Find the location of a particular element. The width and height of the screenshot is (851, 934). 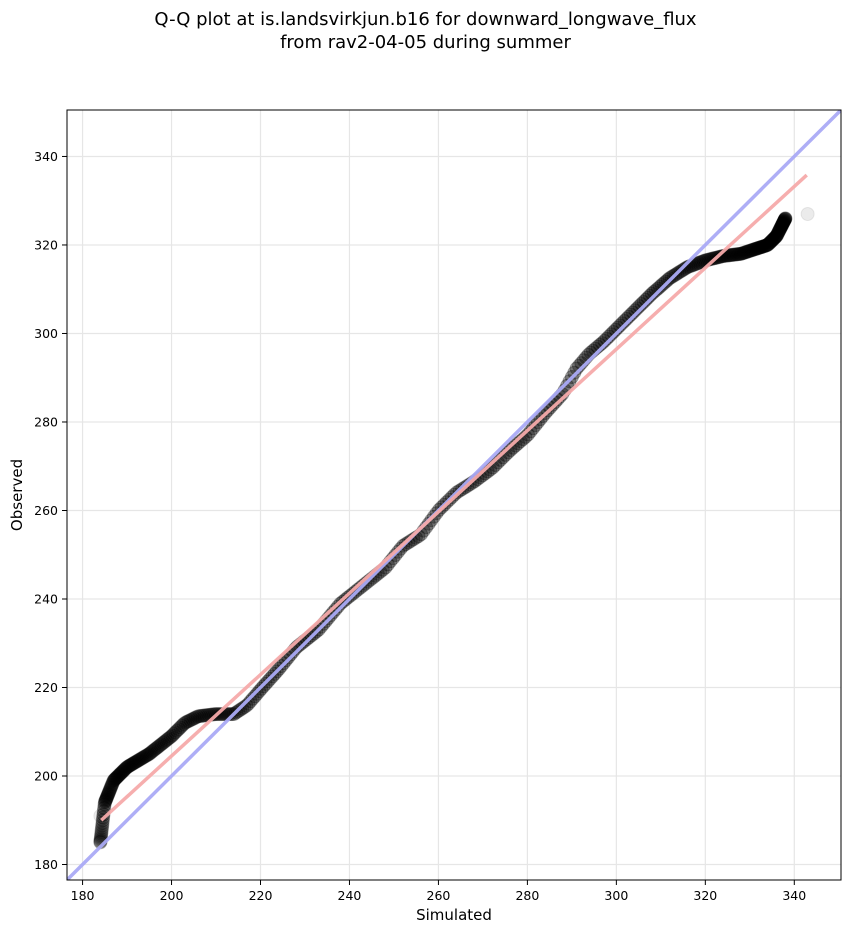

y-tick-label: 180 is located at coordinates (46, 864).